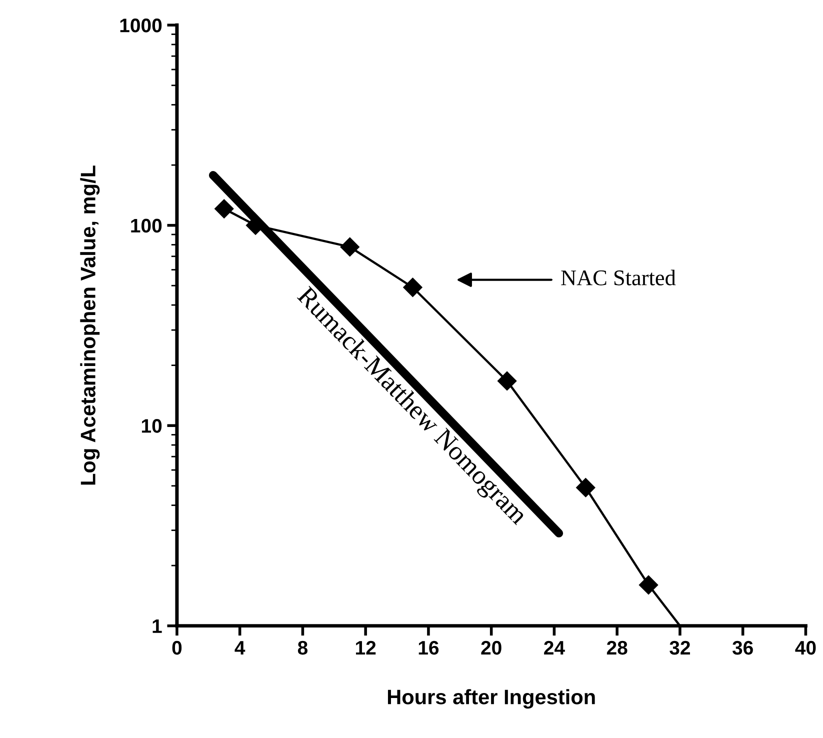 This screenshot has width=823, height=738. I want to click on y-tick-label: 1, so click(157, 626).